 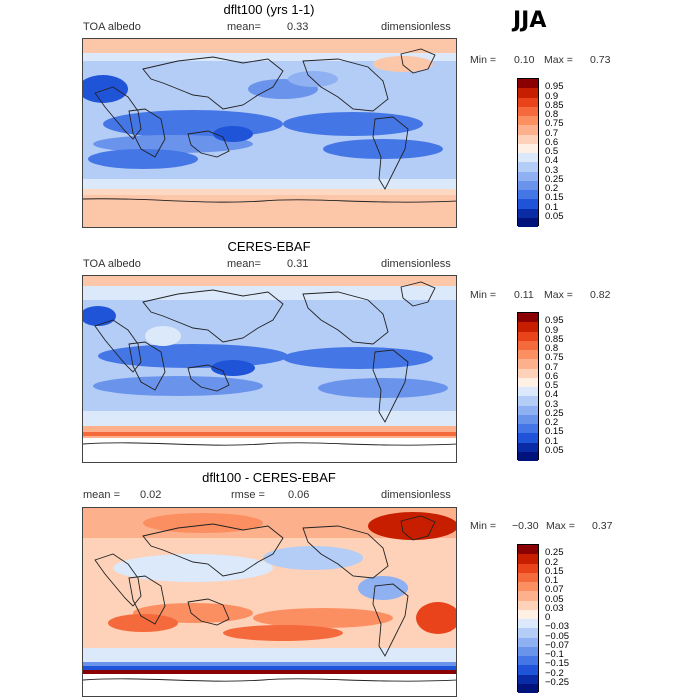 What do you see at coordinates (483, 295) in the screenshot?
I see `panel-2-min-label: Min =` at bounding box center [483, 295].